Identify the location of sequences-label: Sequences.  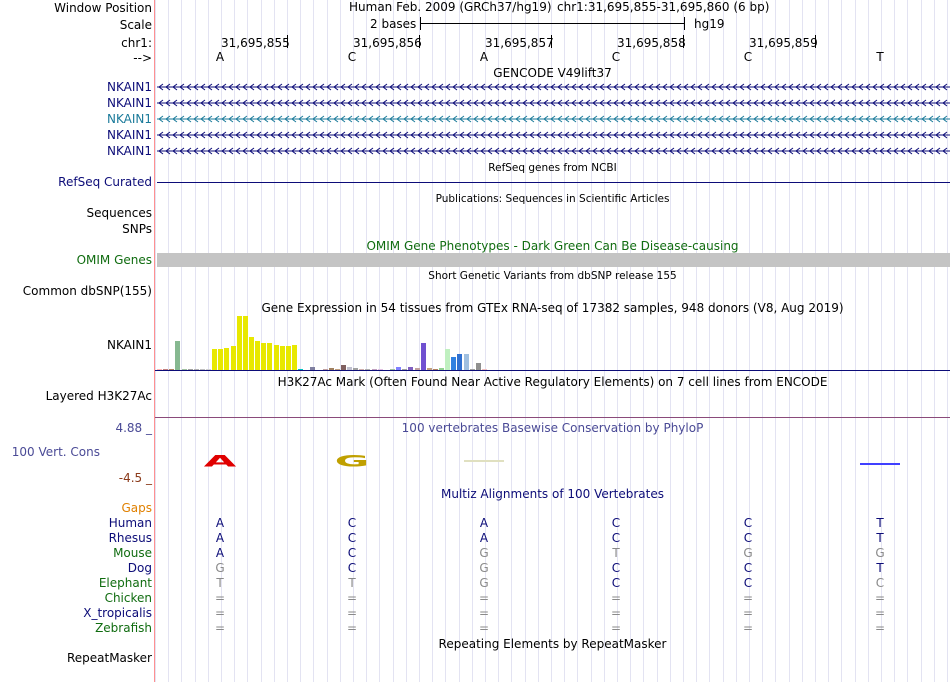
(119, 213).